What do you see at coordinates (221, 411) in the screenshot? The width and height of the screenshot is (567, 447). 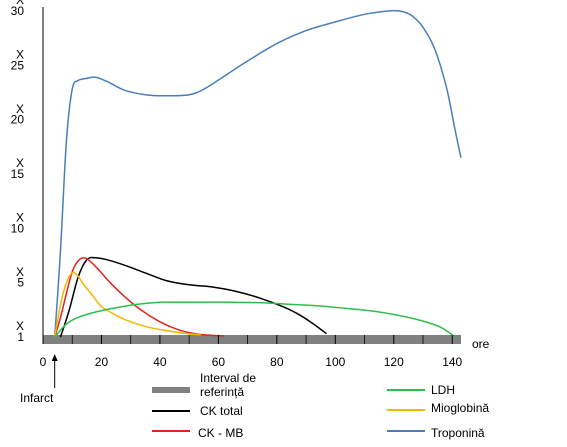 I see `legend-label-ck-total: CK total` at bounding box center [221, 411].